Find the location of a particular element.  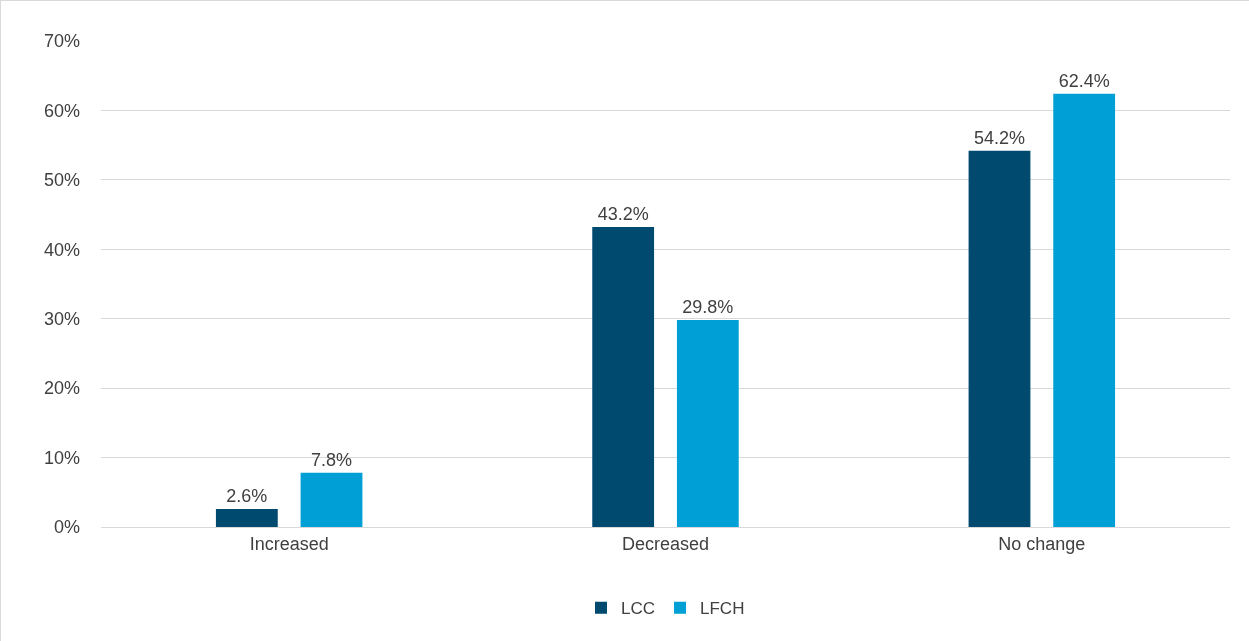

y-tick-label: 60% is located at coordinates (61, 110).